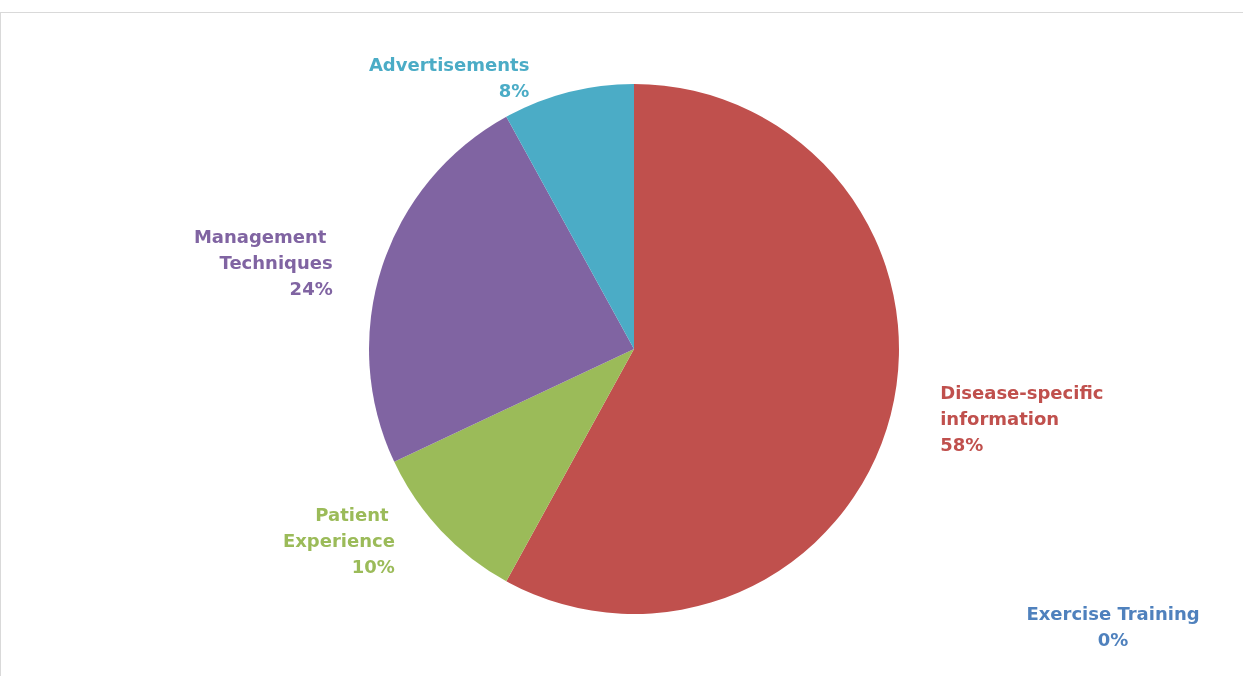 The image size is (1244, 677). What do you see at coordinates (1113, 639) in the screenshot?
I see `text: 0%` at bounding box center [1113, 639].